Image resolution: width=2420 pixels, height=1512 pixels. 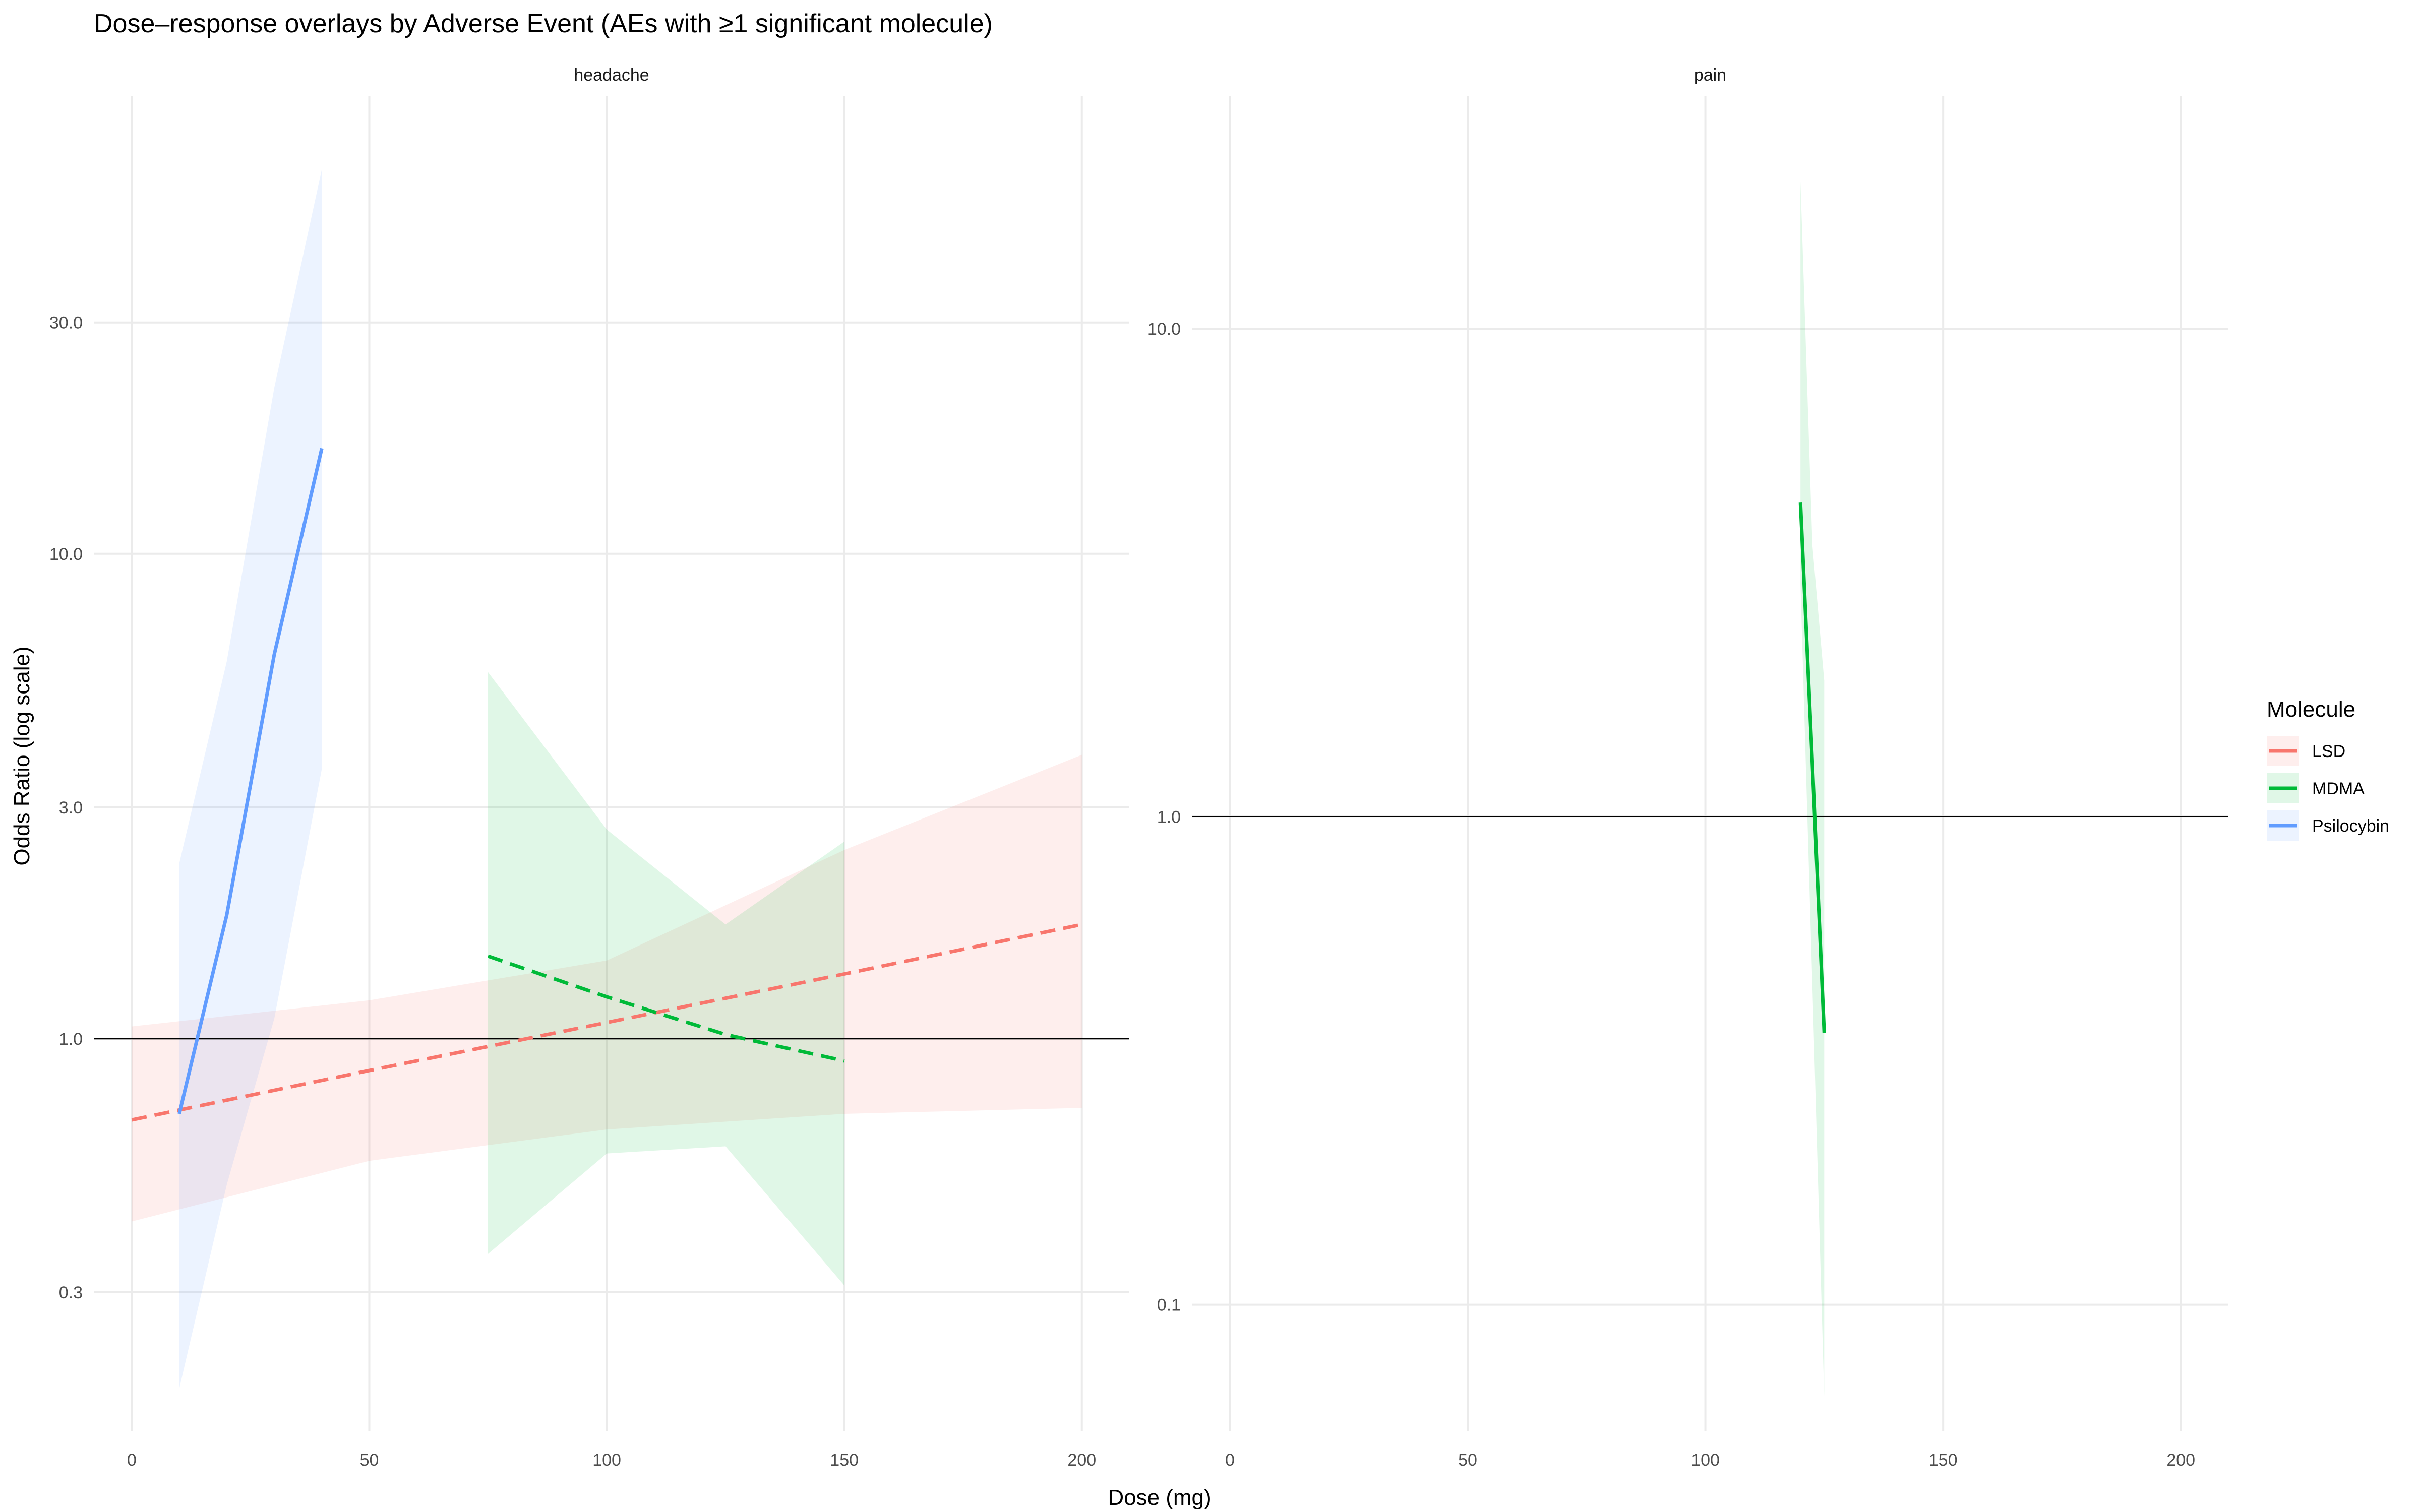 What do you see at coordinates (1710, 76) in the screenshot?
I see `facet-label: pain` at bounding box center [1710, 76].